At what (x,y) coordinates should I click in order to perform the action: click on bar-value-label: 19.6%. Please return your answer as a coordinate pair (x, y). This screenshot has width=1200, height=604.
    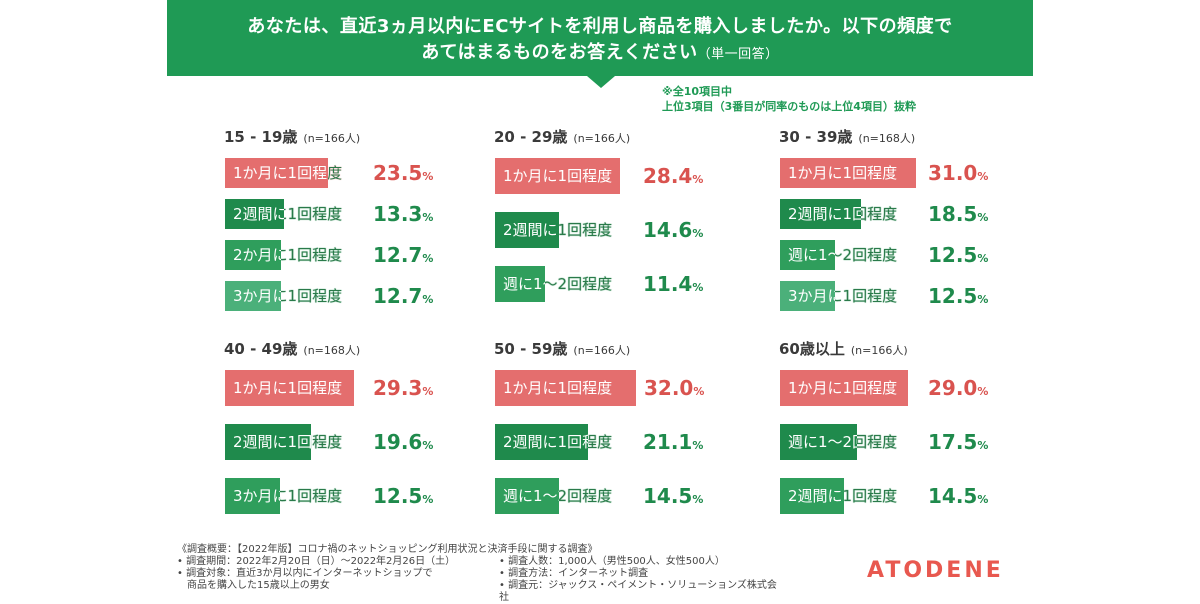
    Looking at the image, I should click on (403, 442).